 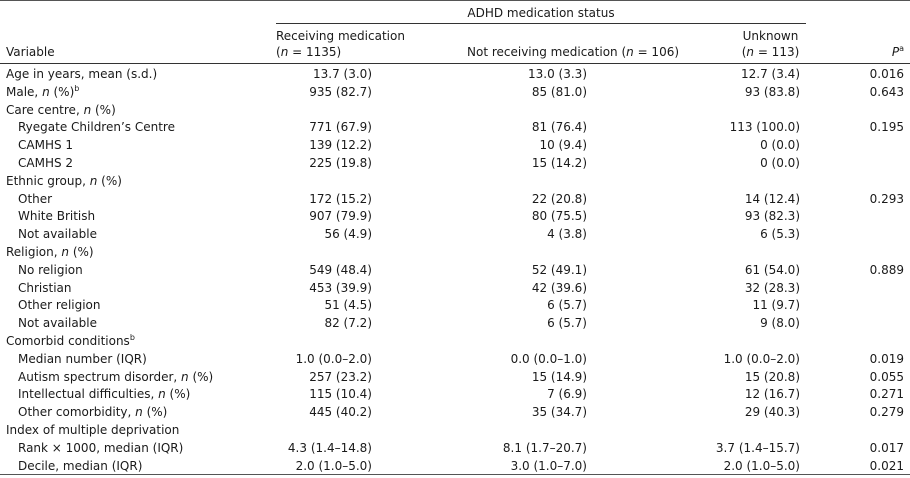 I want to click on cell-p-value: 0.017, so click(x=886, y=447).